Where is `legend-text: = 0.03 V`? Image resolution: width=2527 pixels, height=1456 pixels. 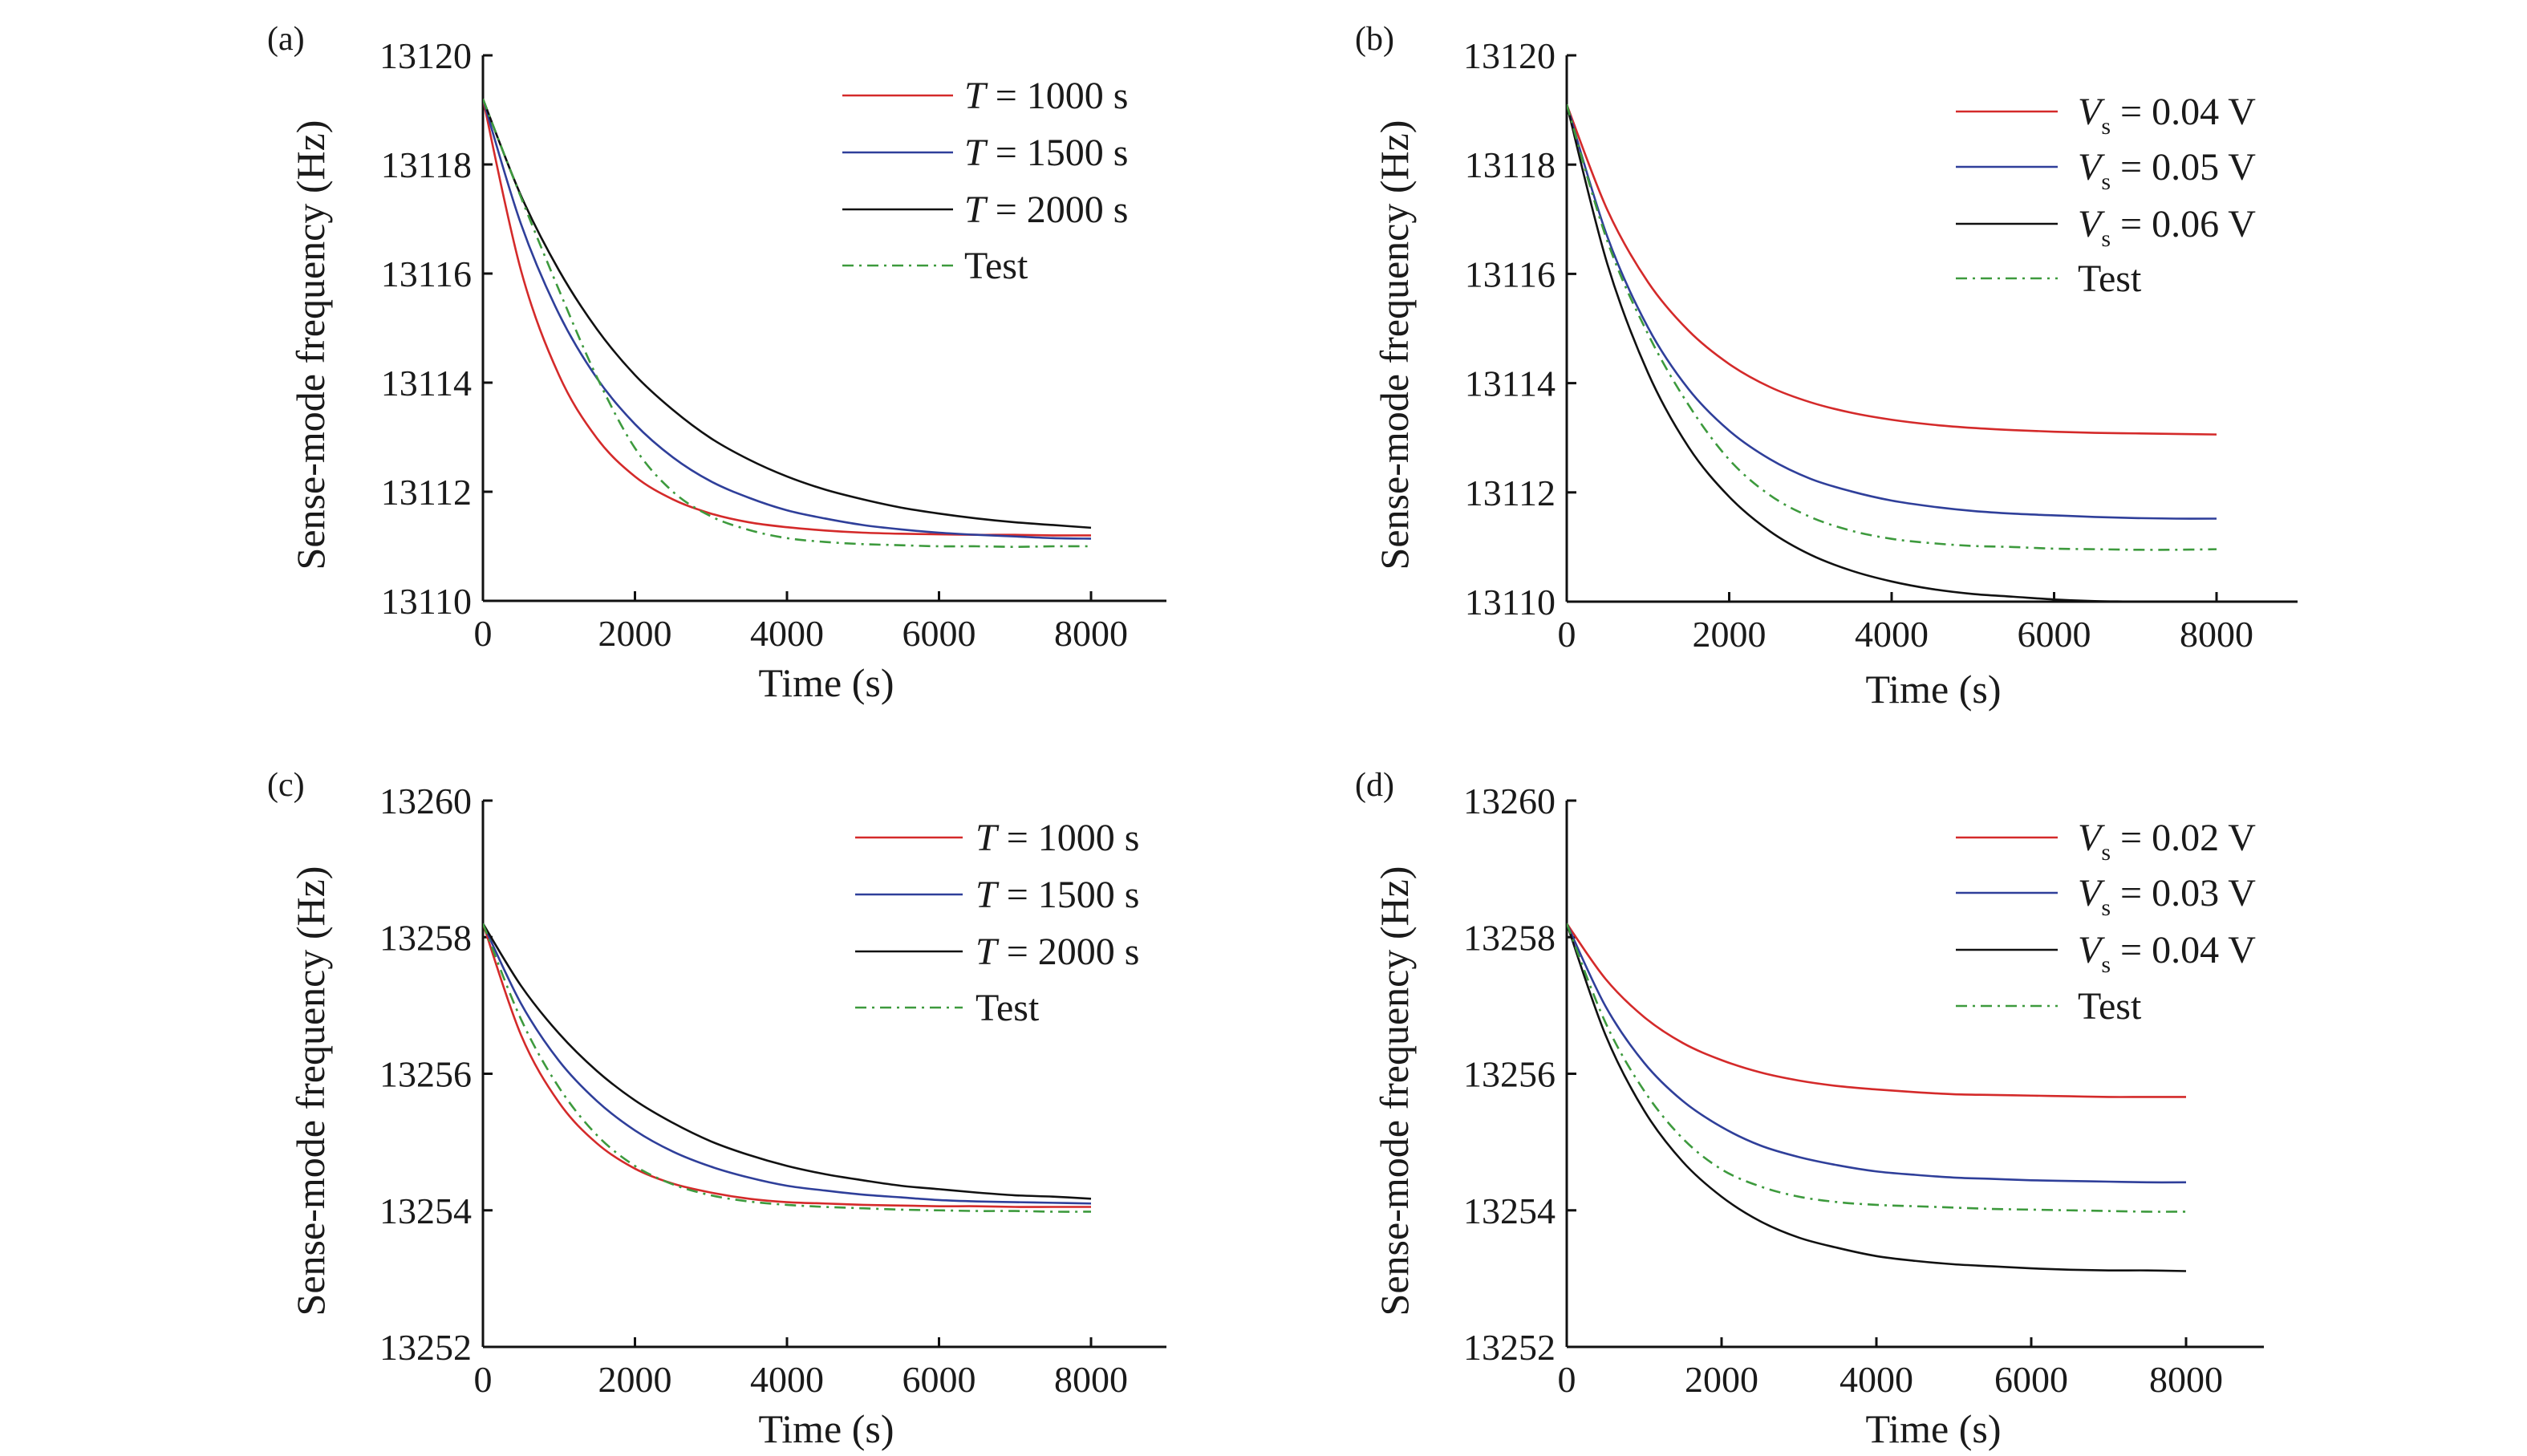
legend-text: = 0.03 V is located at coordinates (2183, 893).